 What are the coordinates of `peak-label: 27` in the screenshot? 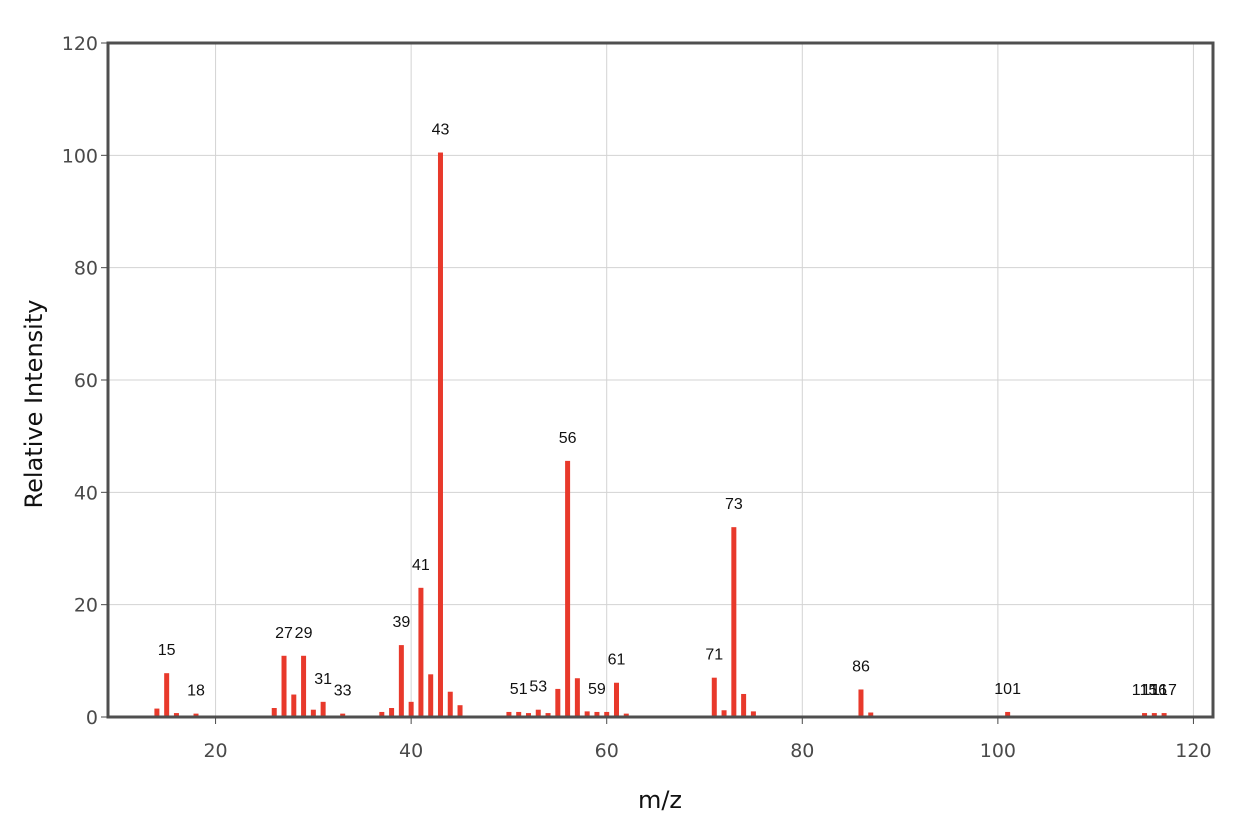 It's located at (284, 633).